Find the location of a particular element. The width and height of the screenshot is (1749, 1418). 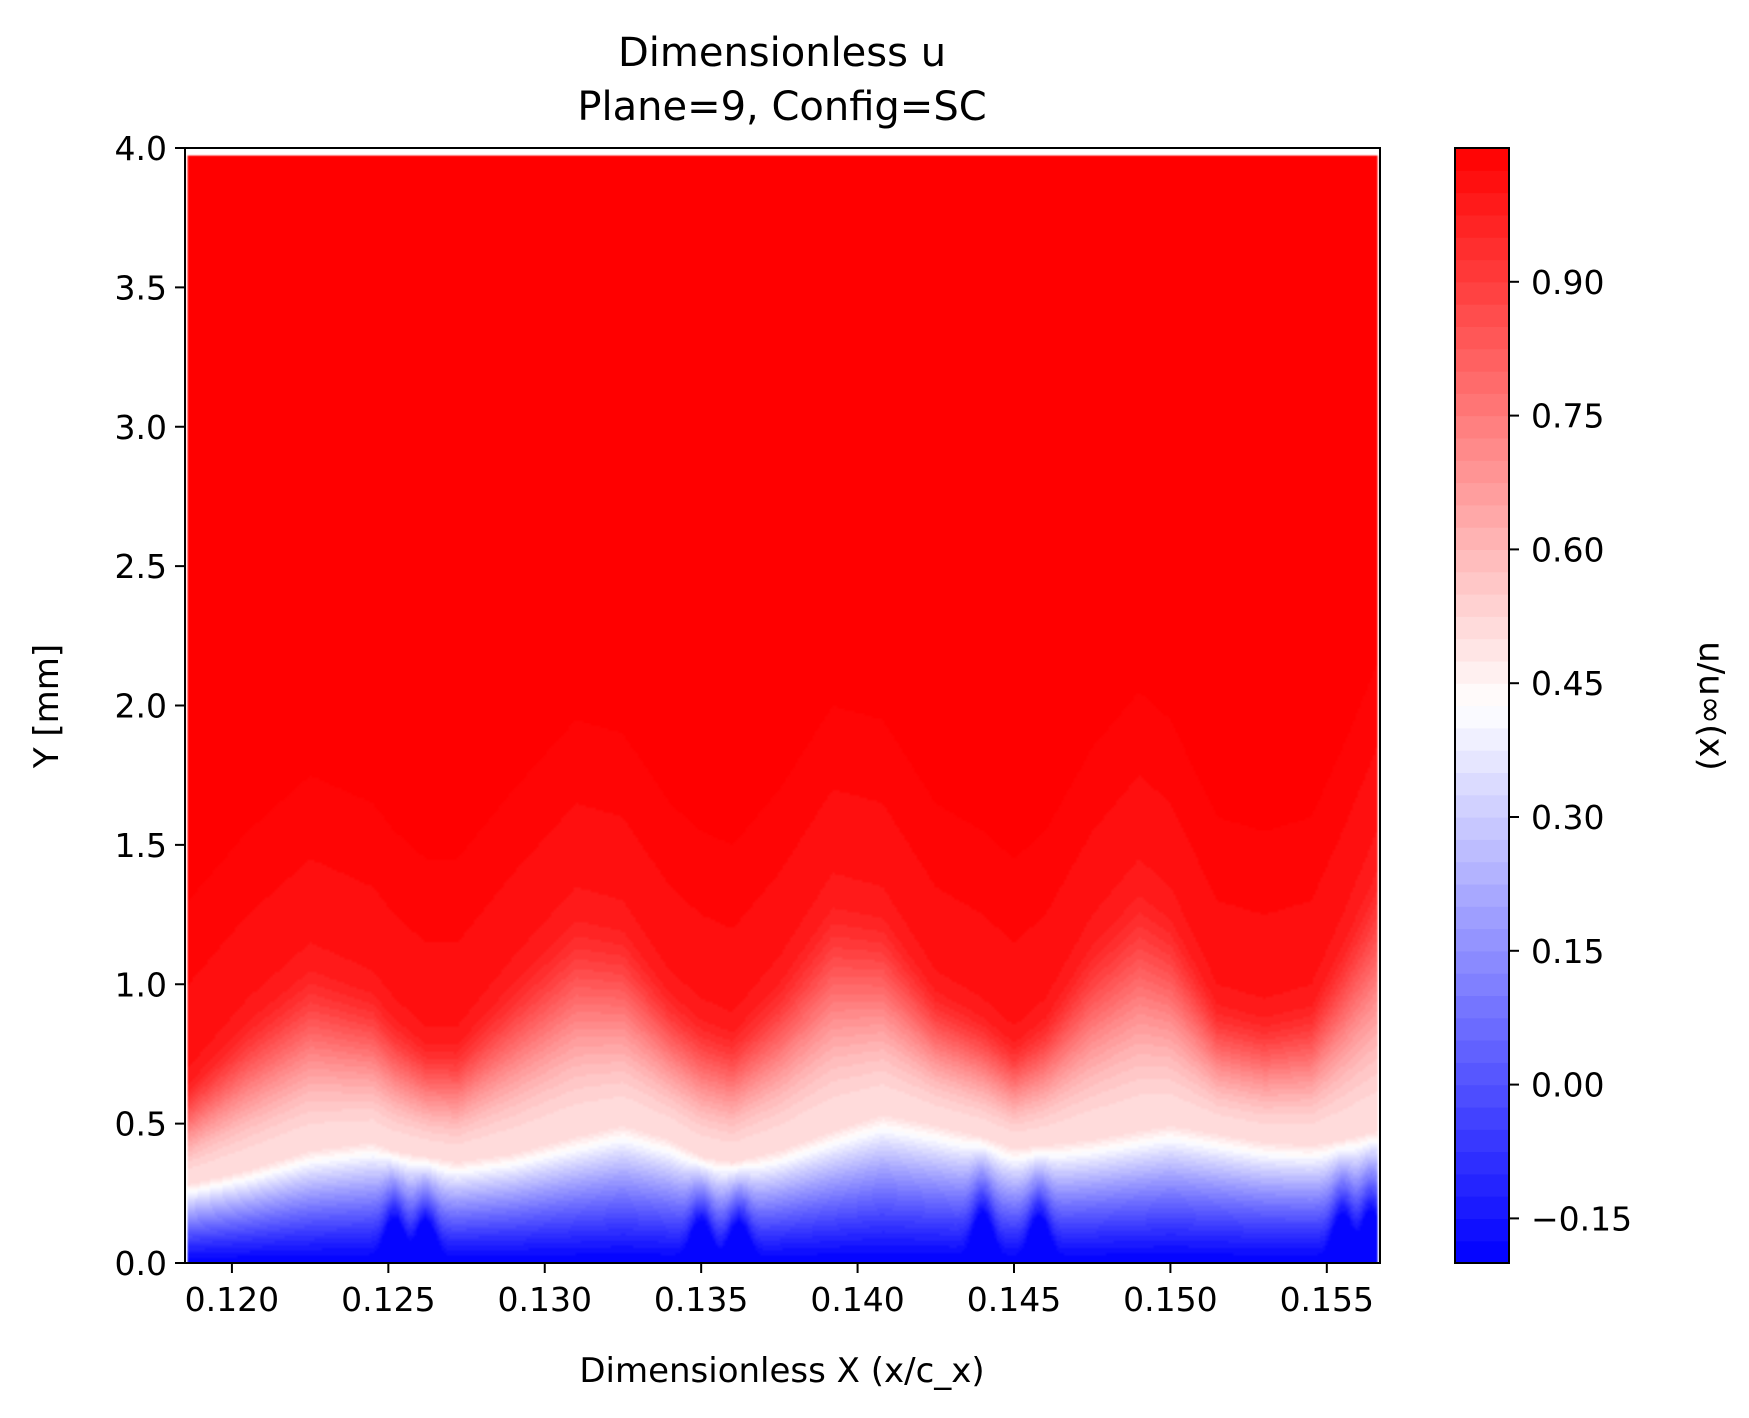

colorbar-tick-label: 0.15 is located at coordinates (1567, 951).